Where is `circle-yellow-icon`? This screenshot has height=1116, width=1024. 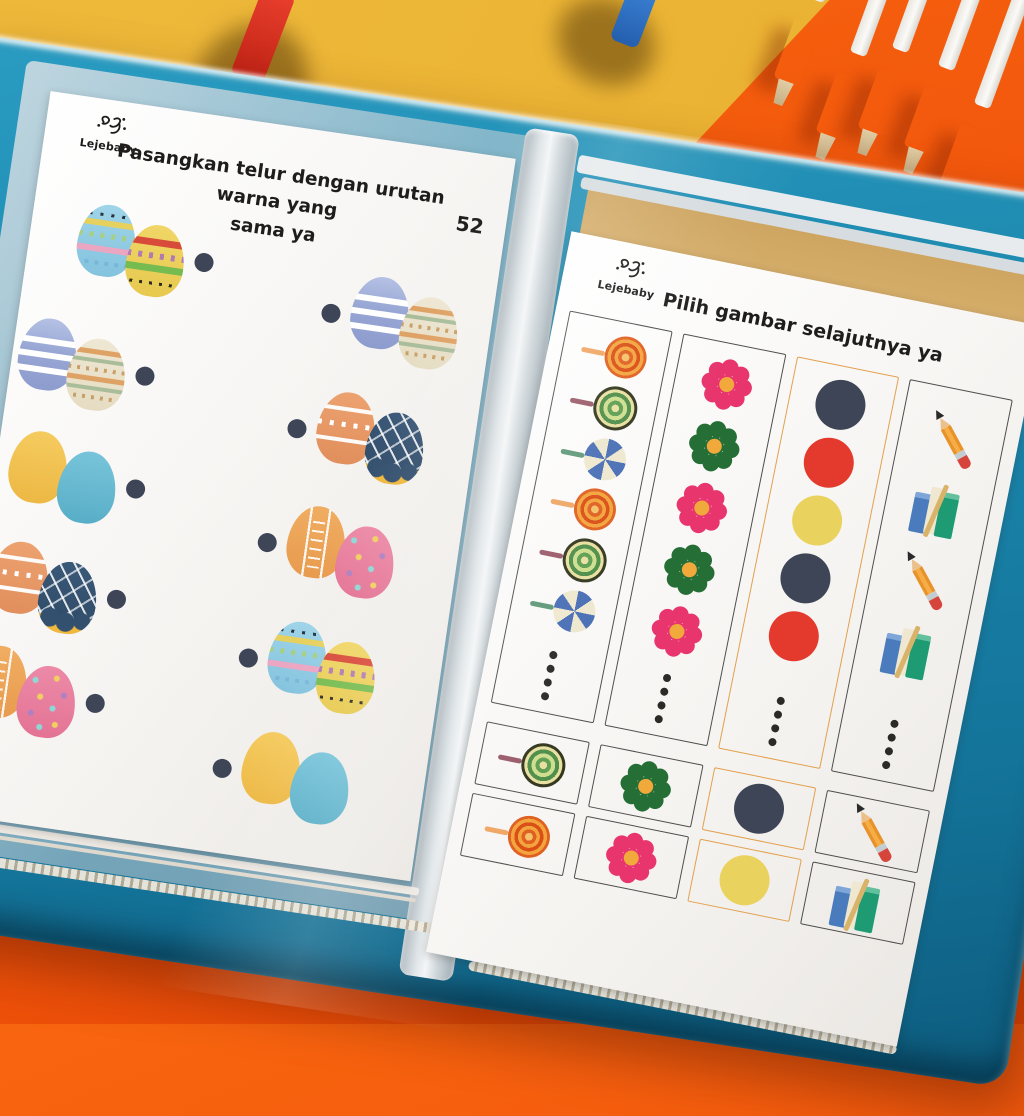 circle-yellow-icon is located at coordinates (817, 520).